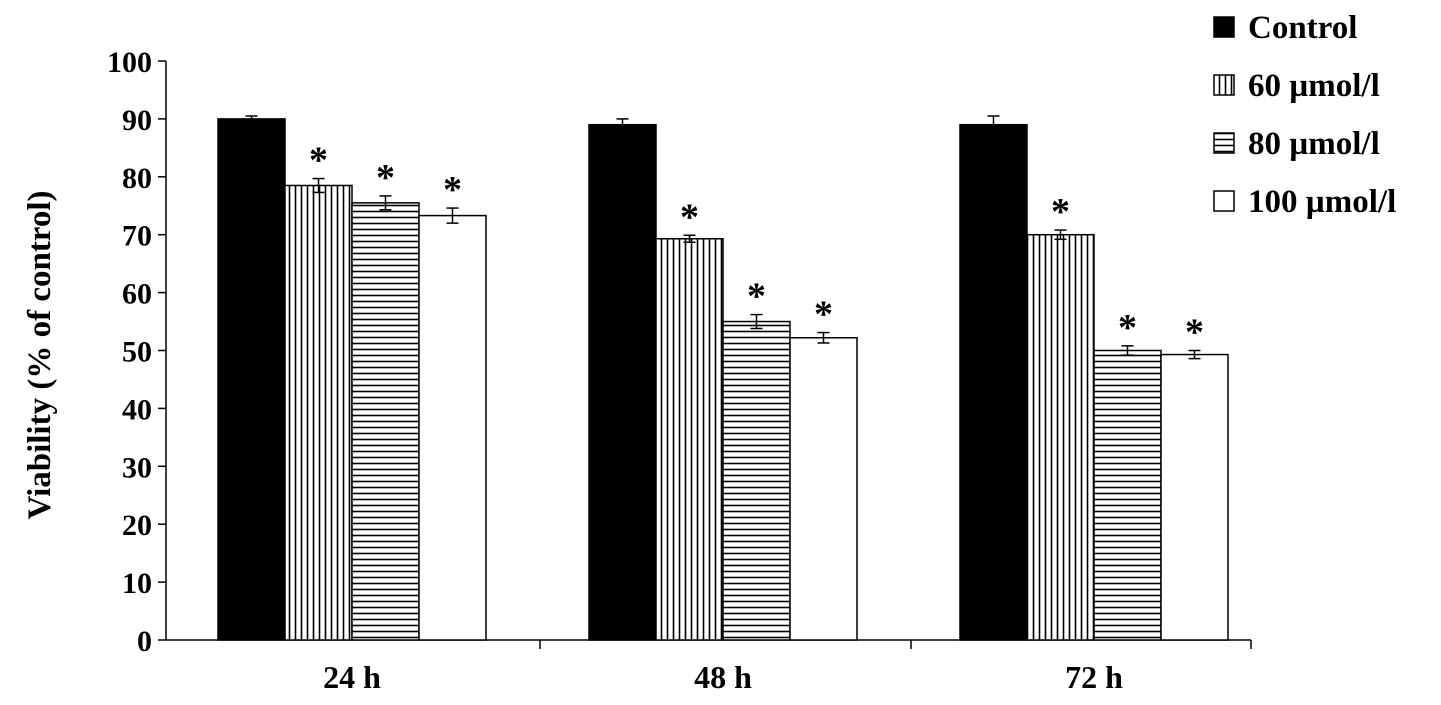 The width and height of the screenshot is (1441, 705). What do you see at coordinates (1314, 144) in the screenshot?
I see `legend-label: 80 µmol/l` at bounding box center [1314, 144].